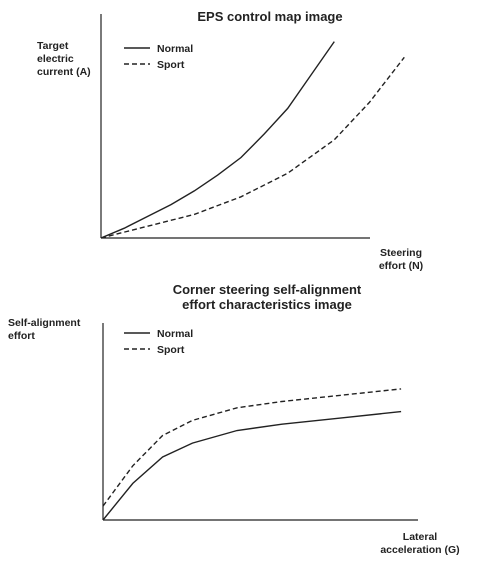  What do you see at coordinates (267, 304) in the screenshot?
I see `sat-chart-title: effort characteristics image` at bounding box center [267, 304].